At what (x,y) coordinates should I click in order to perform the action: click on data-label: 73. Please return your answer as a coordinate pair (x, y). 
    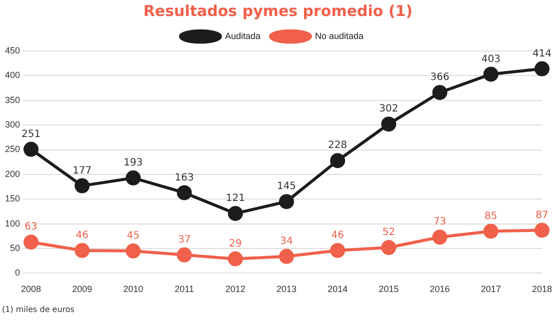
    Looking at the image, I should click on (439, 222).